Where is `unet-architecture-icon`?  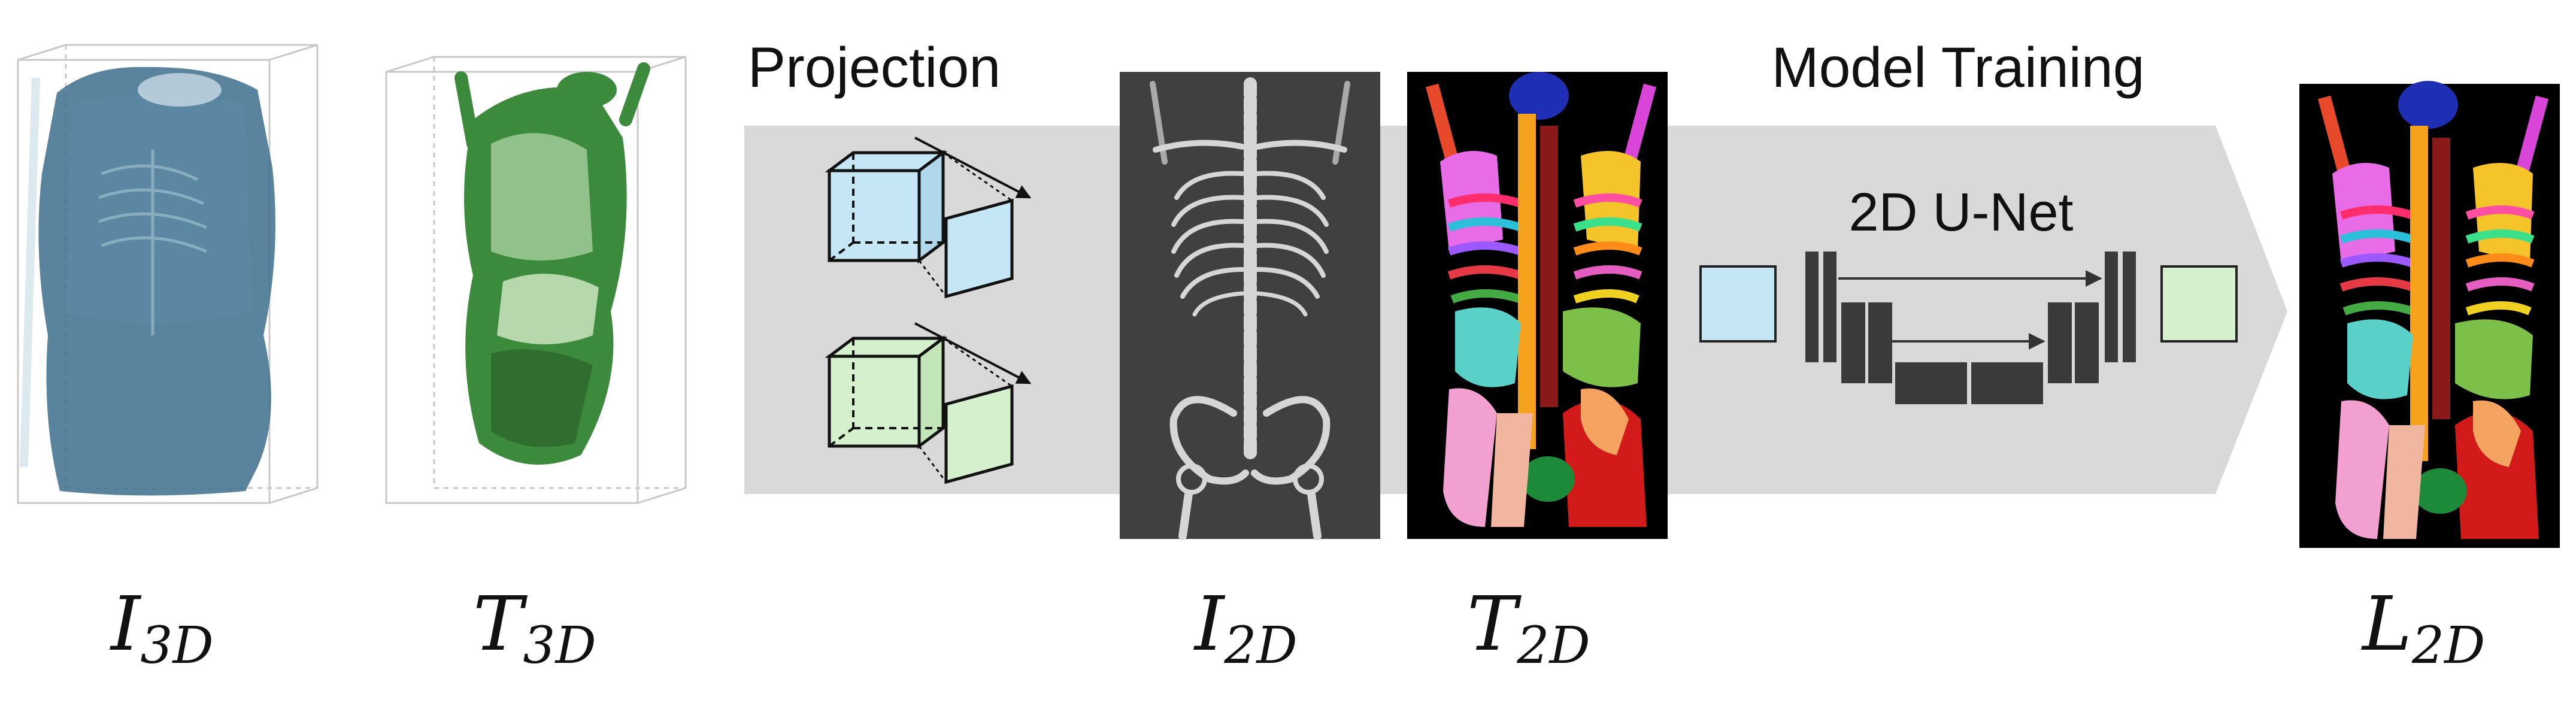 unet-architecture-icon is located at coordinates (1968, 328).